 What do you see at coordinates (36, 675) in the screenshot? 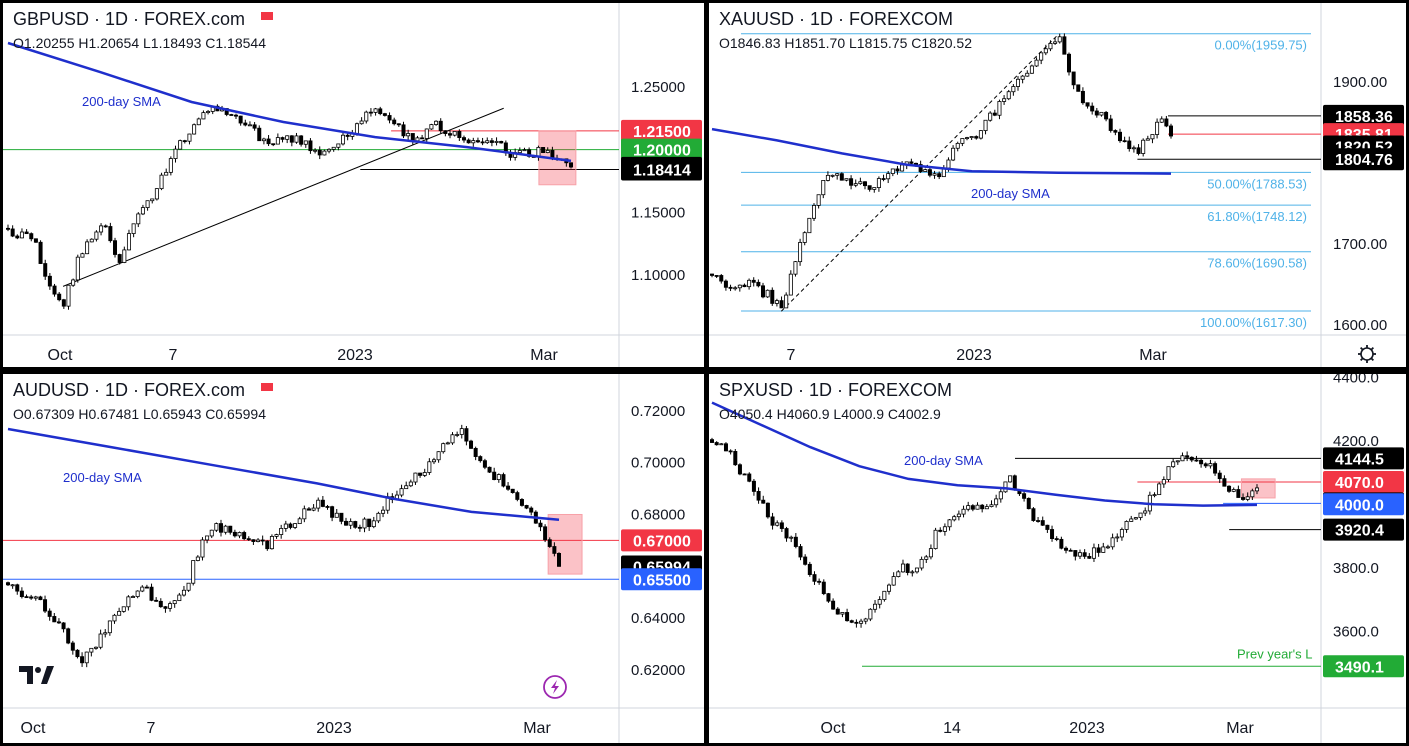
I see `tradingview-logo` at bounding box center [36, 675].